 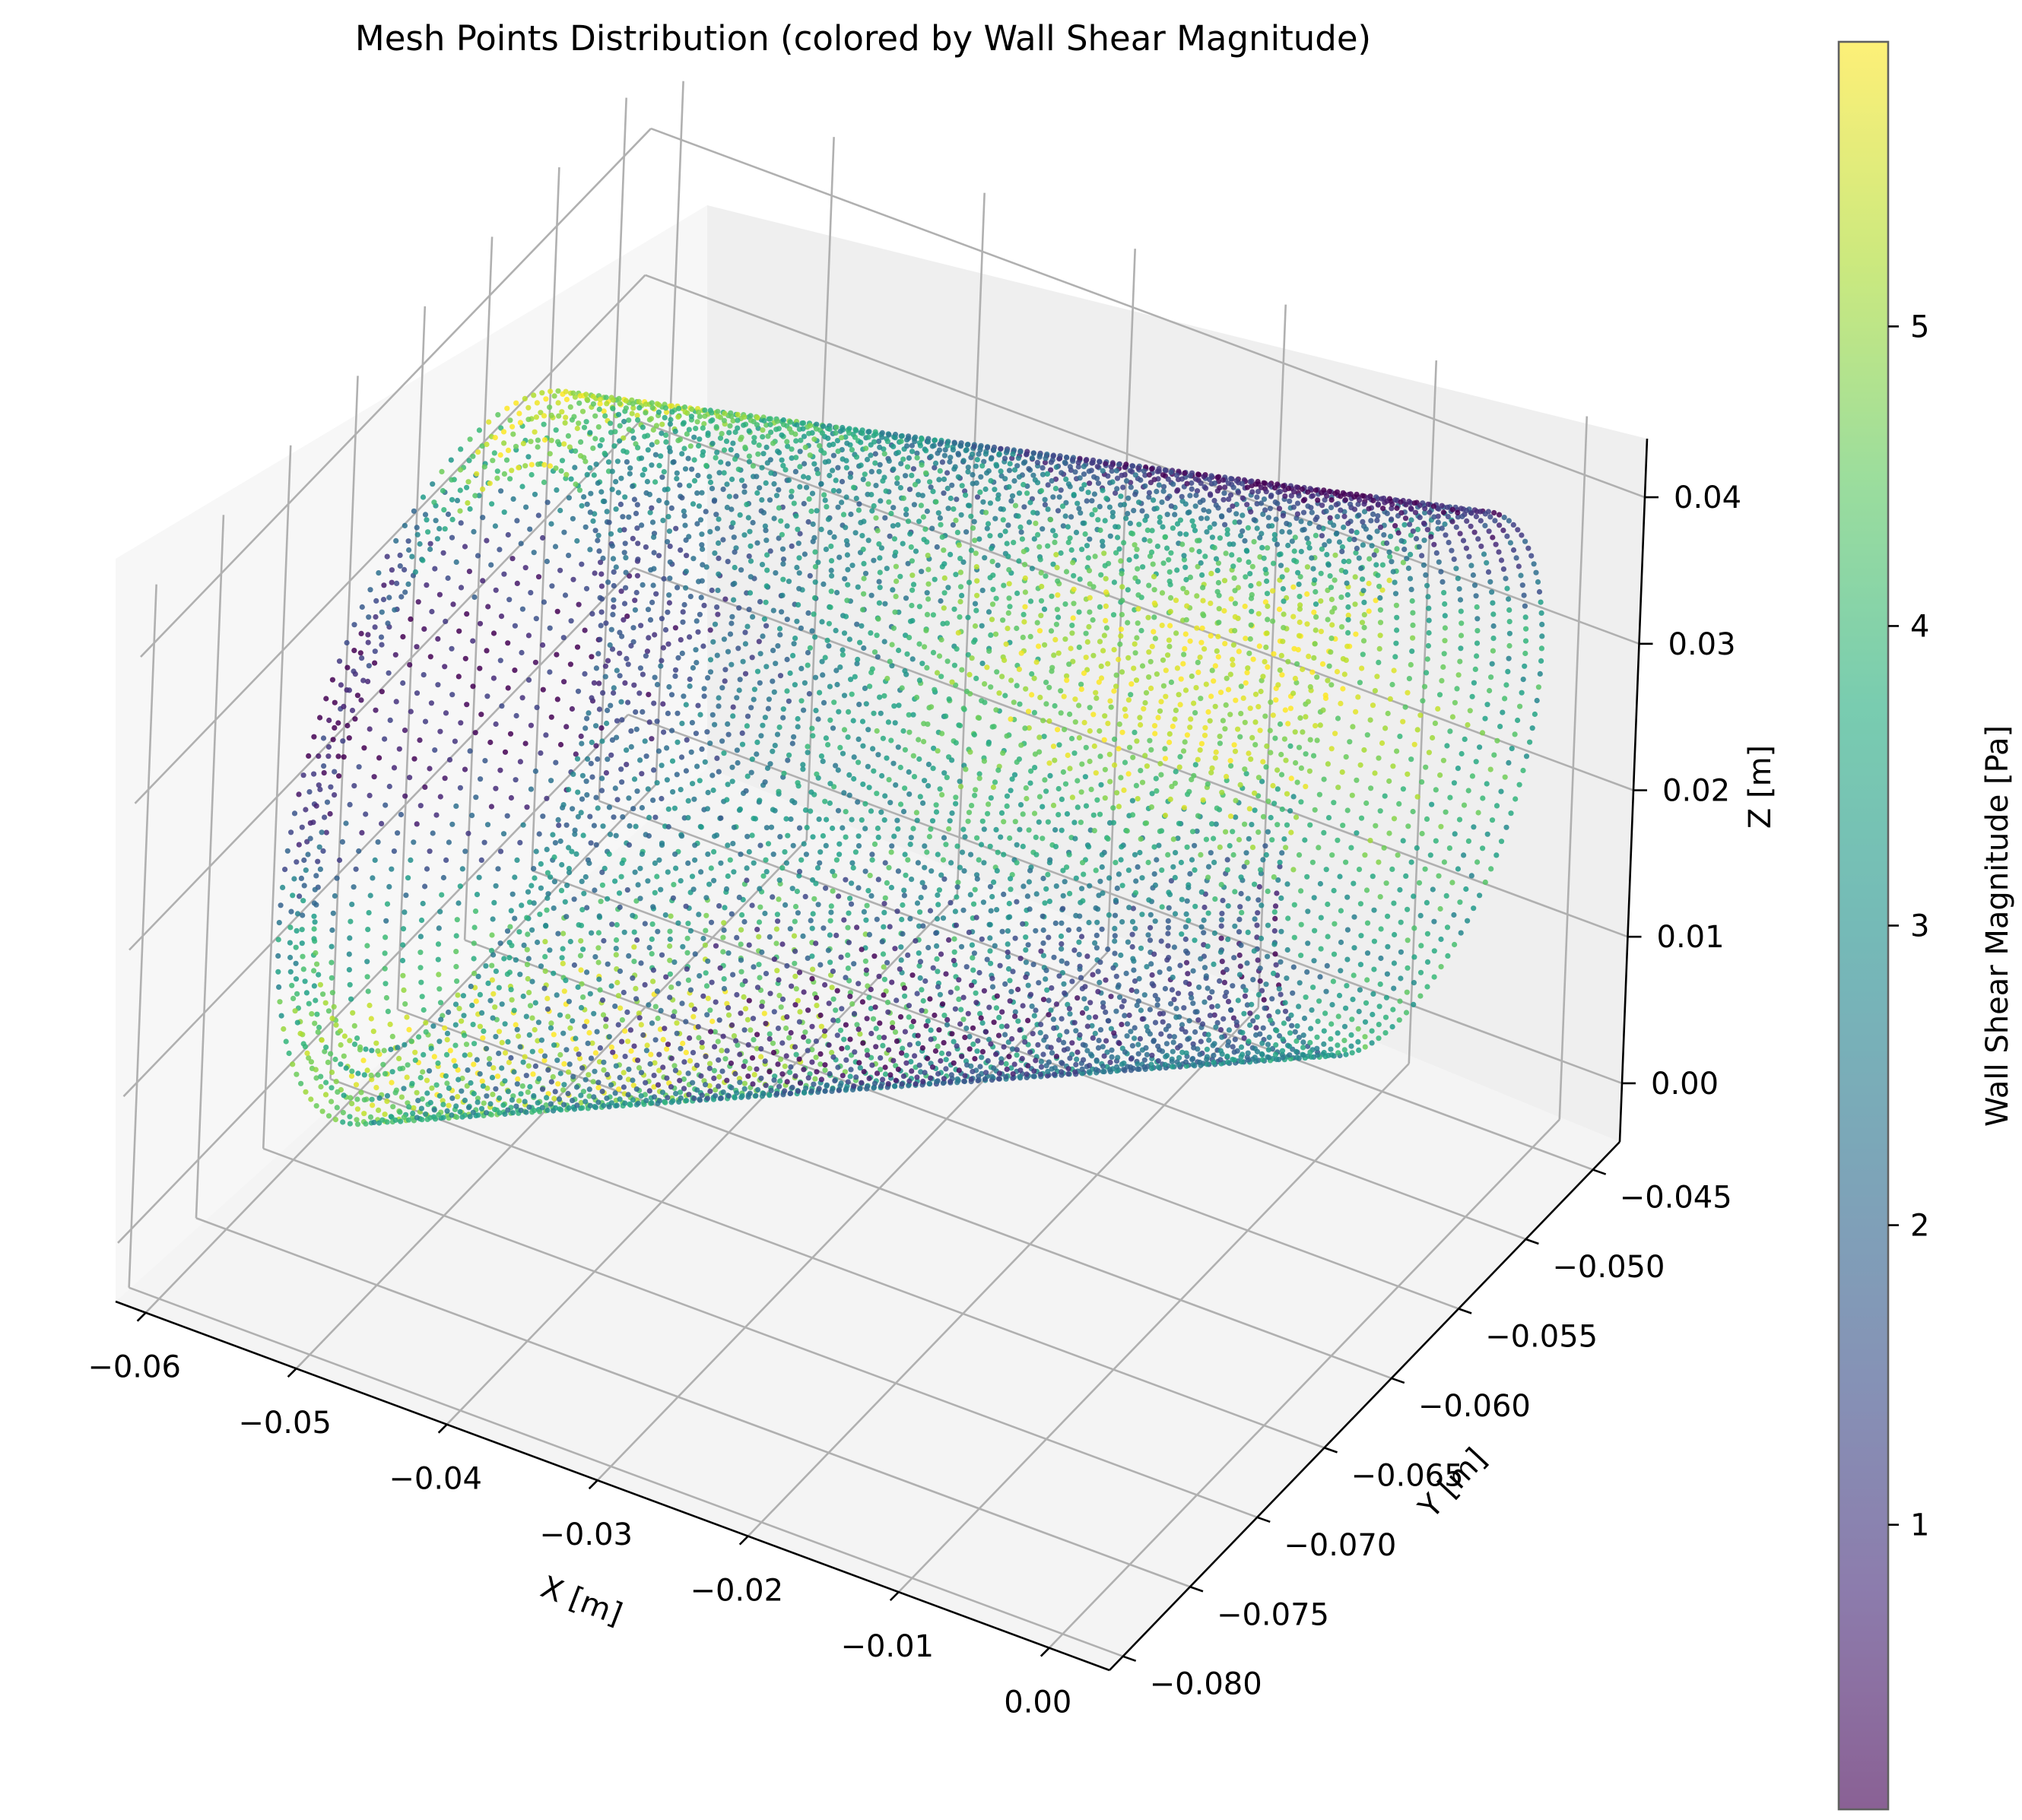 What do you see at coordinates (1143, 459) in the screenshot?
I see `grid-line-z-back` at bounding box center [1143, 459].